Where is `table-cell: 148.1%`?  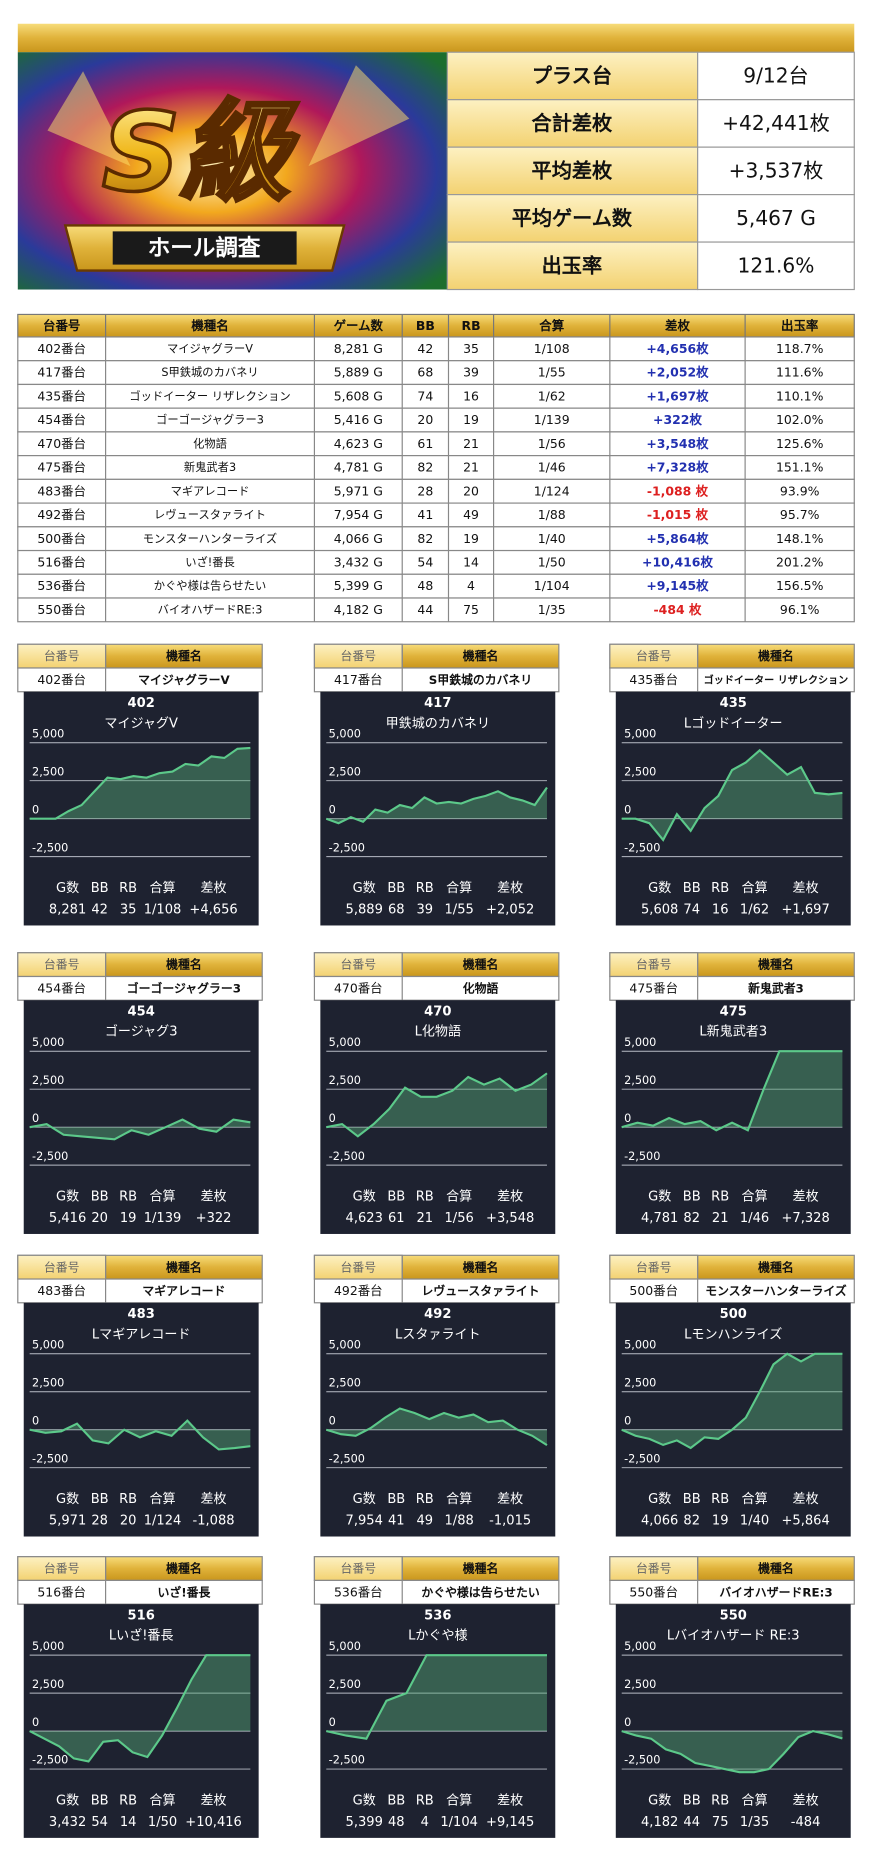 table-cell: 148.1% is located at coordinates (800, 538).